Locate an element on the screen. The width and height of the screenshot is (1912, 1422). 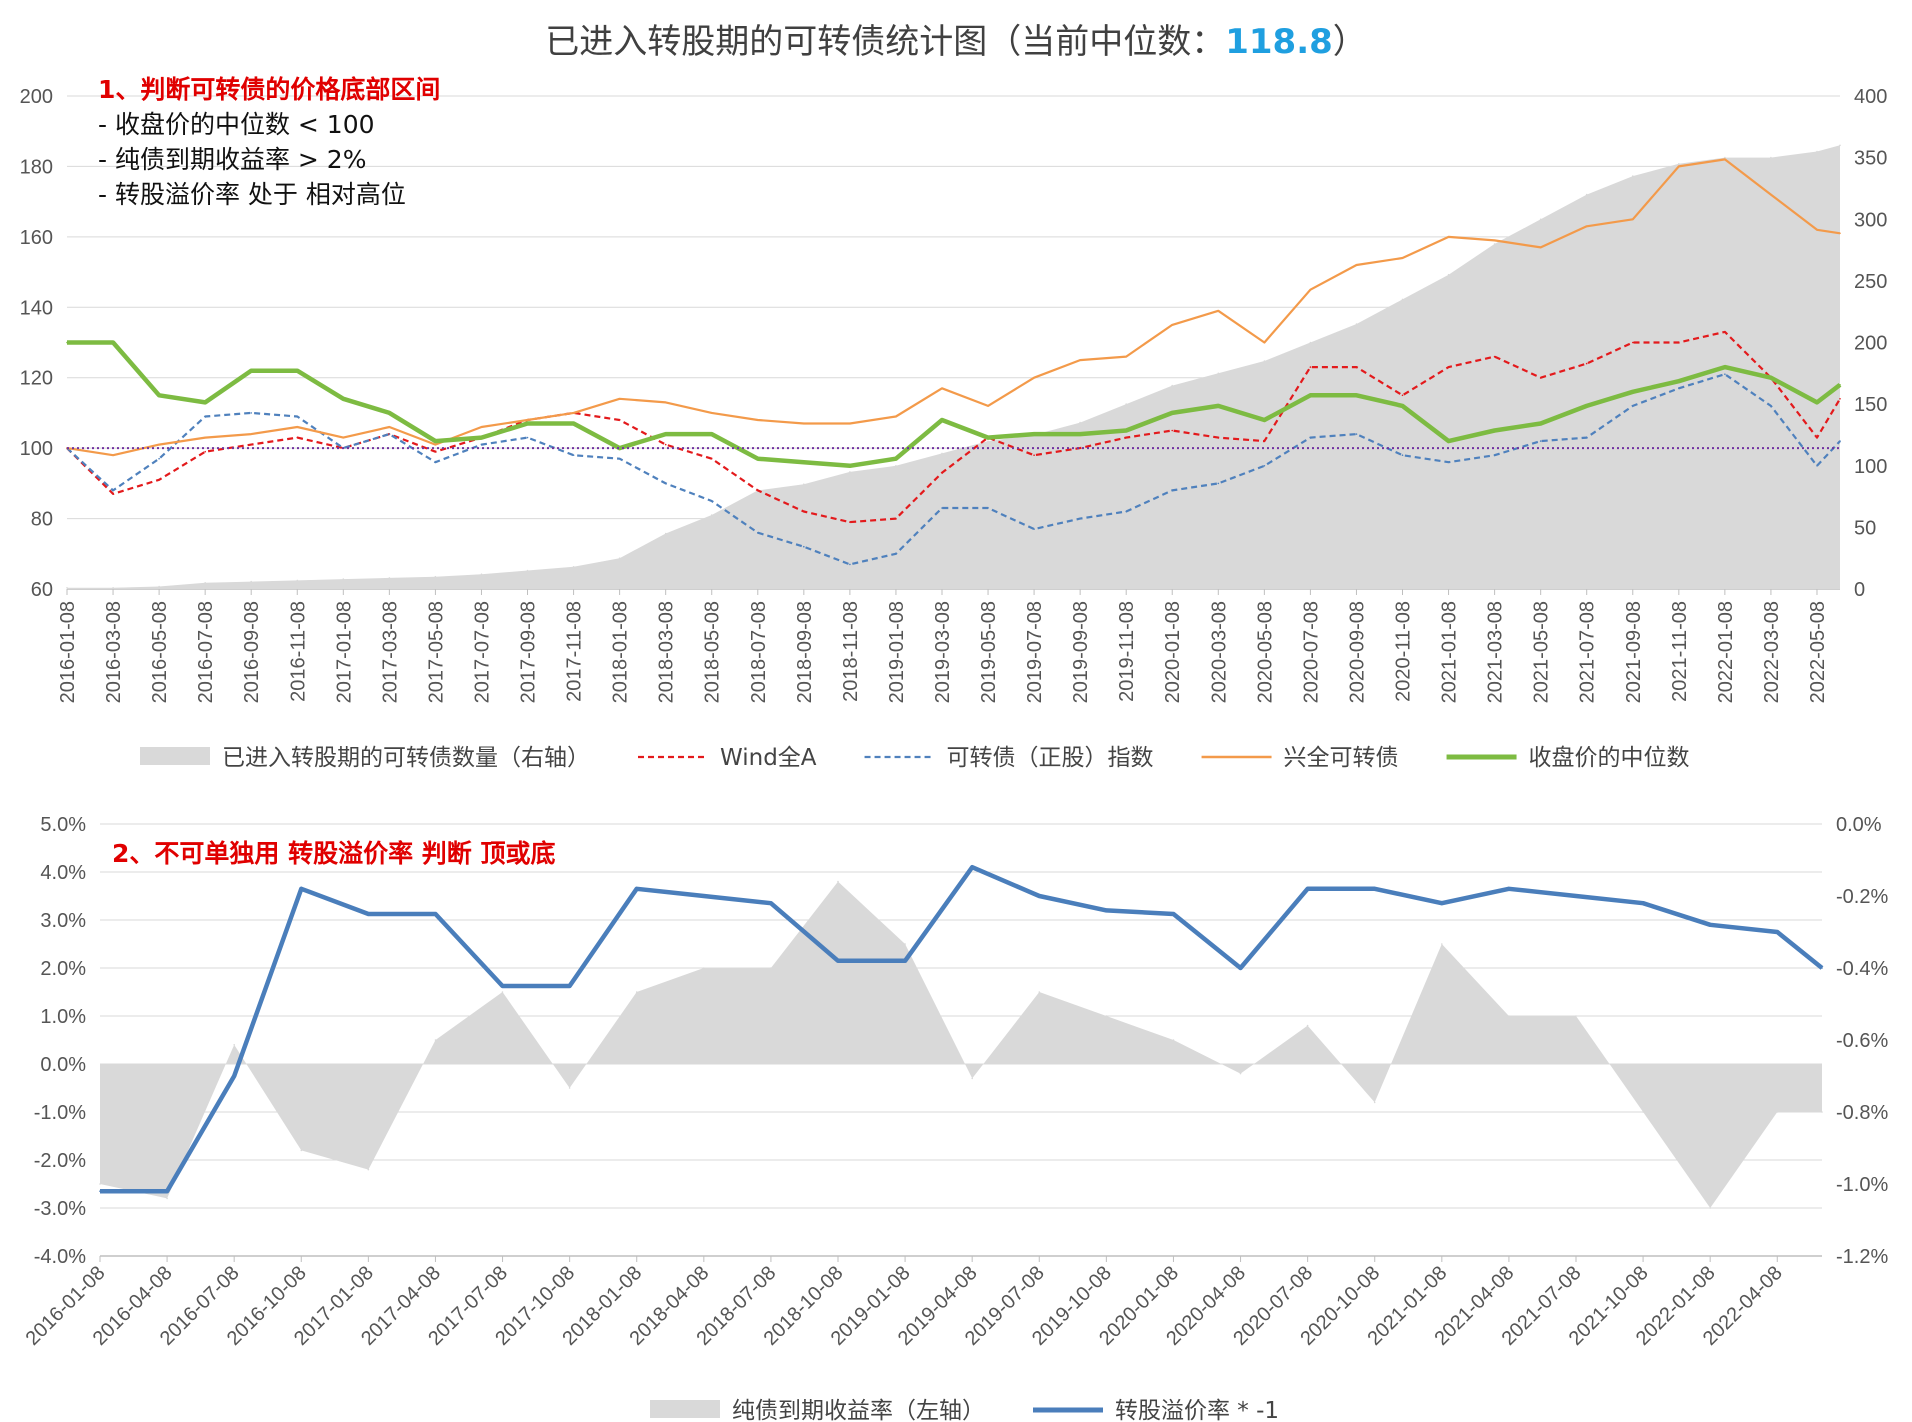
y-right-tick-label: 0 is located at coordinates (1859, 590).